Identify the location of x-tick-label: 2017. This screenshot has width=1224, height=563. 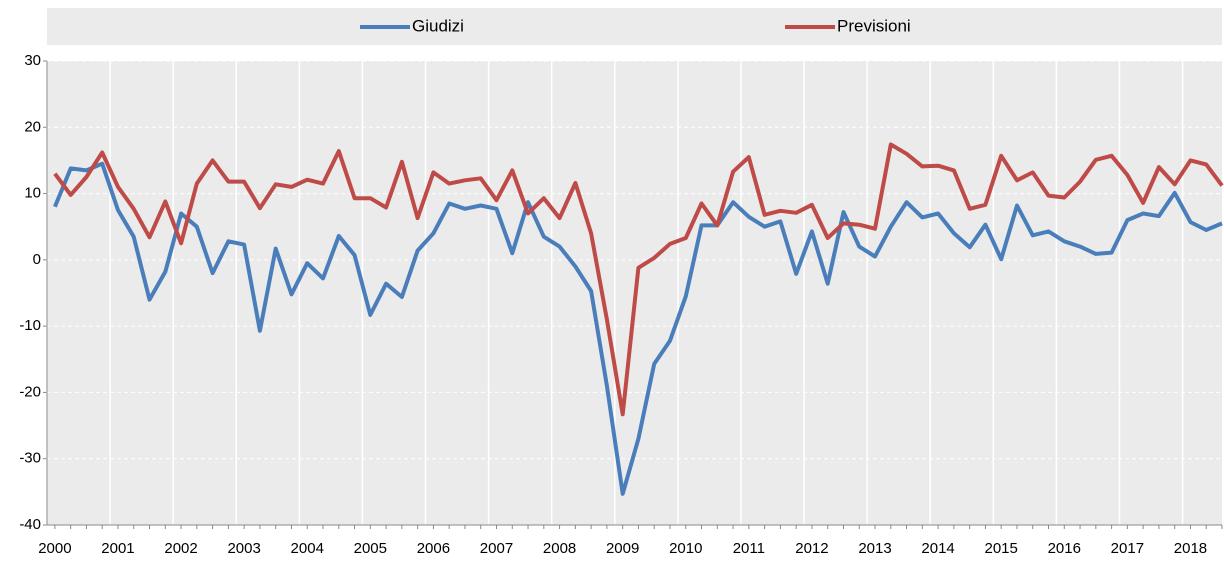
(1127, 548).